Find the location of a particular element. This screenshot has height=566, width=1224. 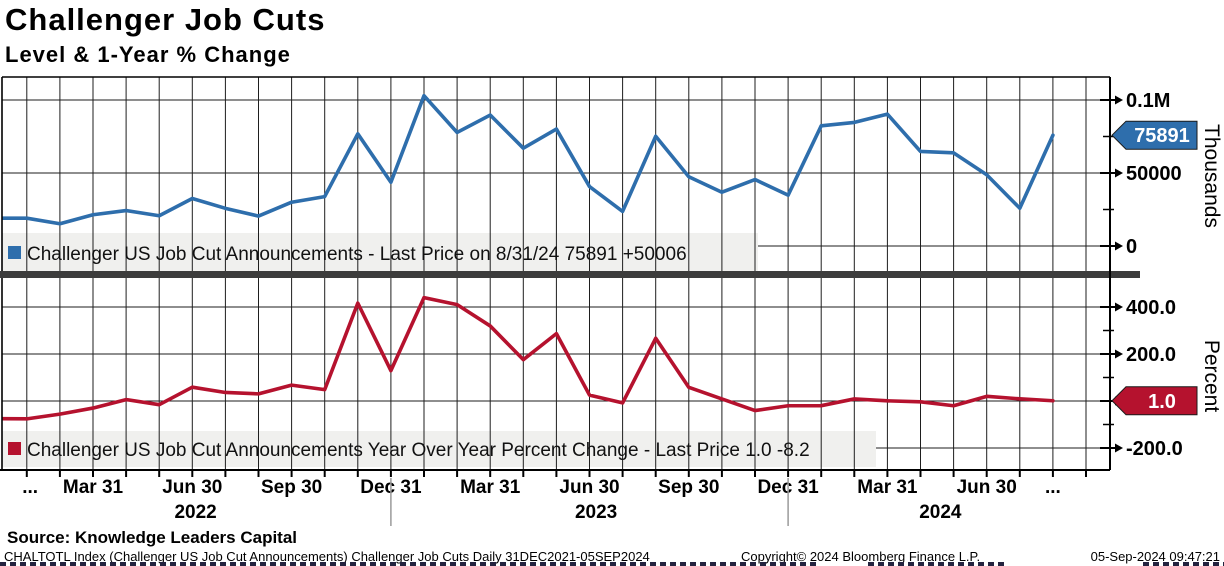

yoy-last-price-tag is located at coordinates (1154, 401).